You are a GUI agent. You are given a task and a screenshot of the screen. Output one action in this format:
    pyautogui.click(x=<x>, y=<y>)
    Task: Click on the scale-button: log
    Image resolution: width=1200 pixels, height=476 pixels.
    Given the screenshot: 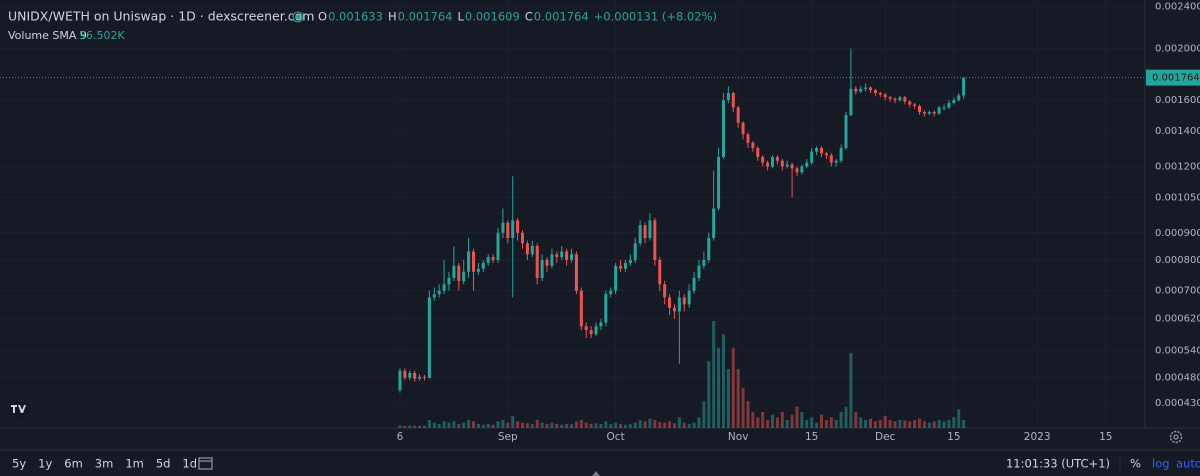 What is the action you would take?
    pyautogui.click(x=1161, y=464)
    